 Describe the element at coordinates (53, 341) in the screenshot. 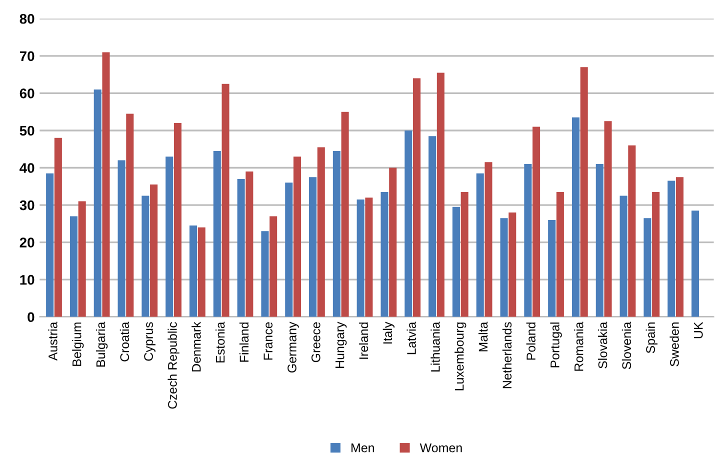

I see `x-tick-label: Austria` at that location.